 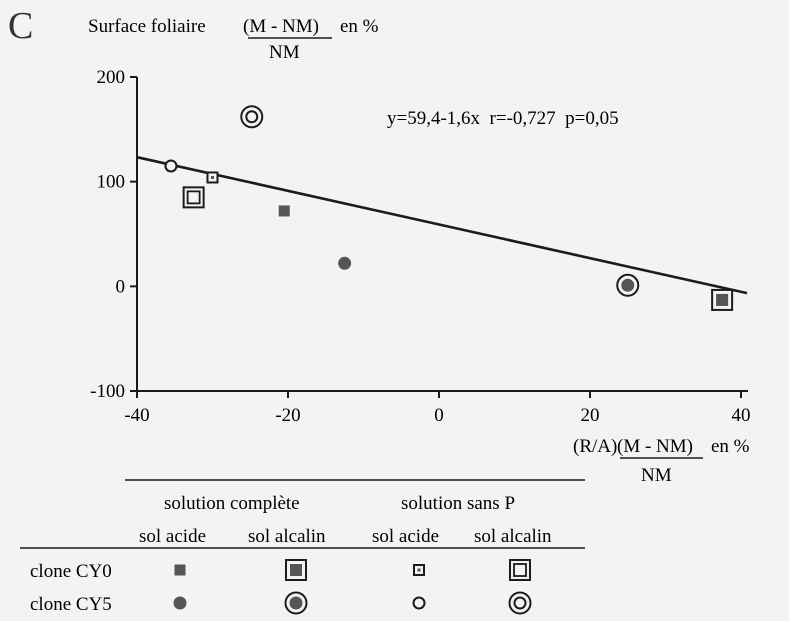 I want to click on x-label-numerator: (M - NM), so click(x=655, y=446).